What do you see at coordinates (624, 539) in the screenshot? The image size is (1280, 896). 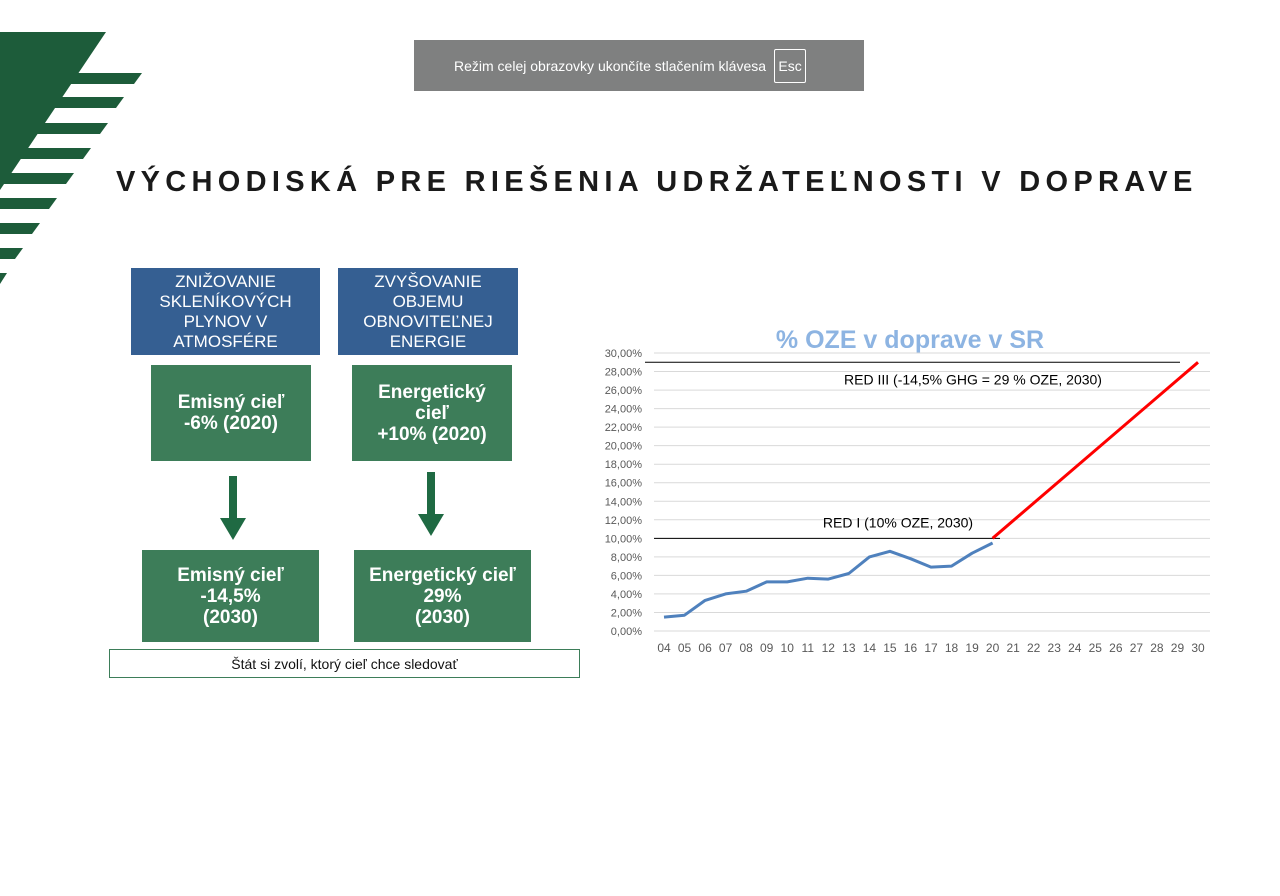 I see `y-tick-label: 10,00%` at bounding box center [624, 539].